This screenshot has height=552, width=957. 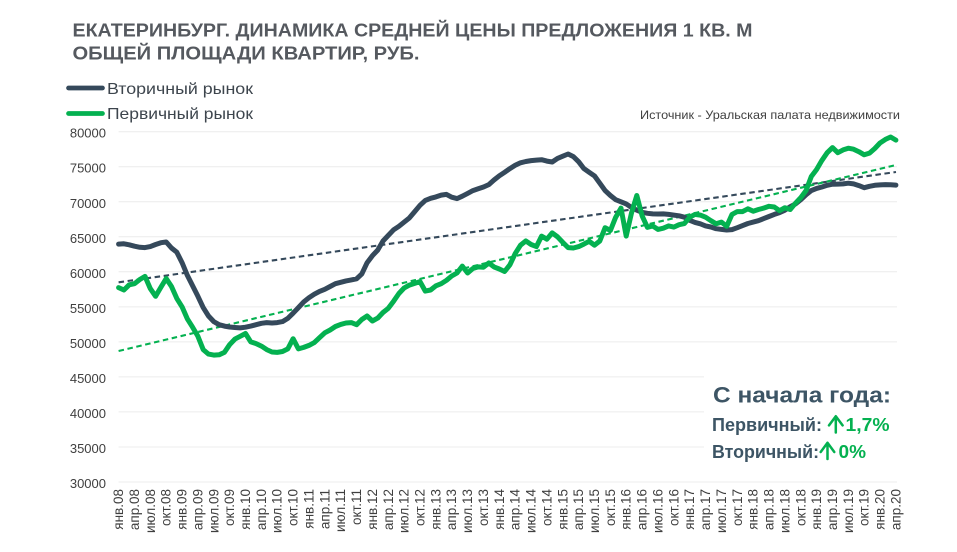 What do you see at coordinates (689, 509) in the screenshot?
I see `svg-text: янв.17` at bounding box center [689, 509].